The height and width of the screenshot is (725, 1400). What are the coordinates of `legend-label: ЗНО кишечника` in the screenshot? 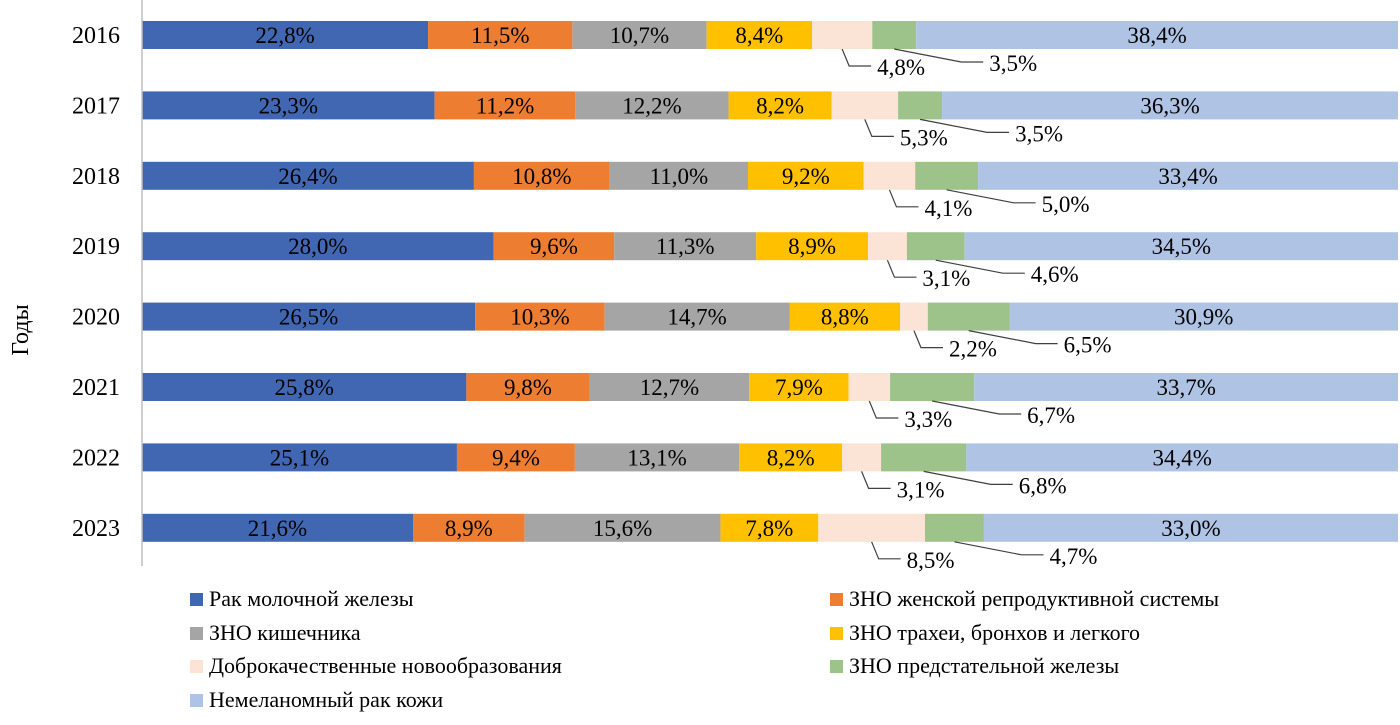 It's located at (285, 632).